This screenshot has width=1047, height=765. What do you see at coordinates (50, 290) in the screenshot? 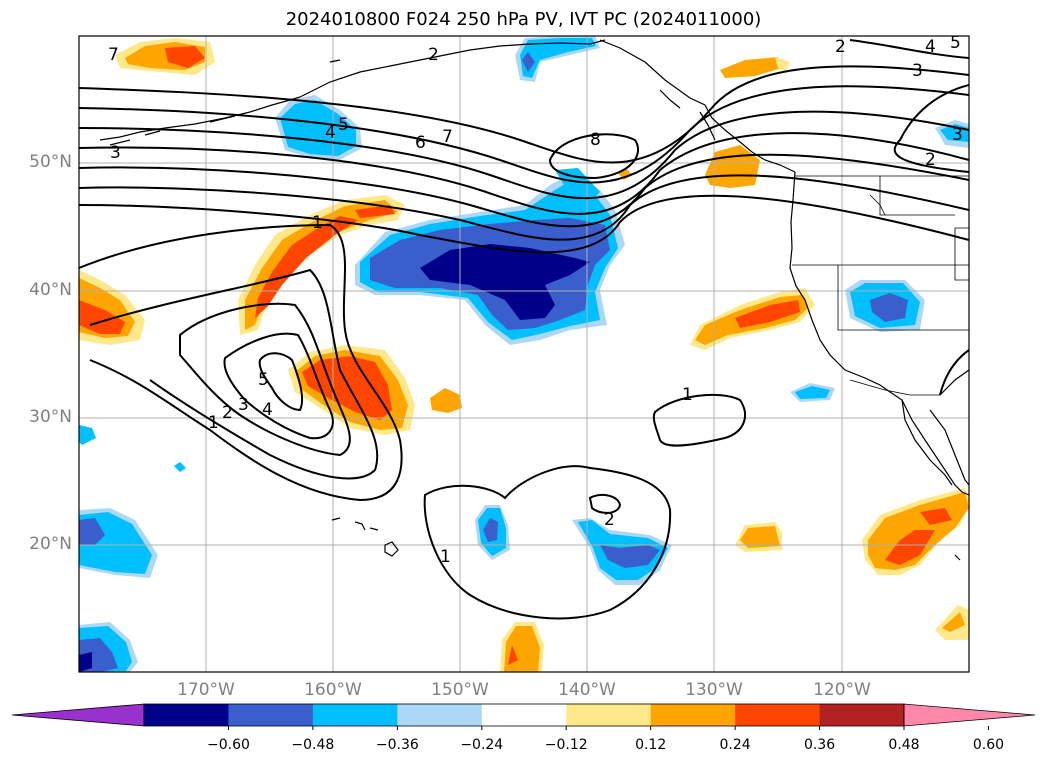
I see `lat-label-40n: 40°N` at bounding box center [50, 290].